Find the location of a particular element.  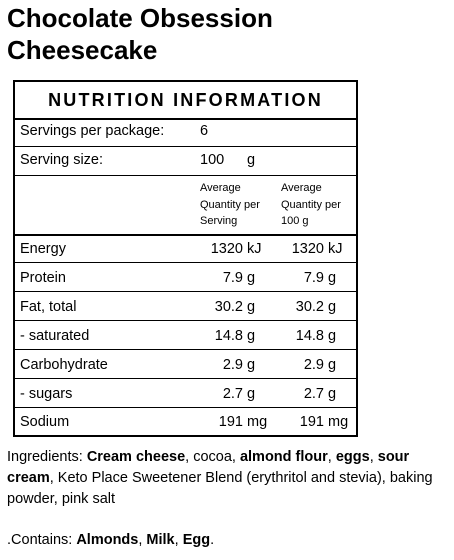

allergen-name: Almonds is located at coordinates (107, 540).